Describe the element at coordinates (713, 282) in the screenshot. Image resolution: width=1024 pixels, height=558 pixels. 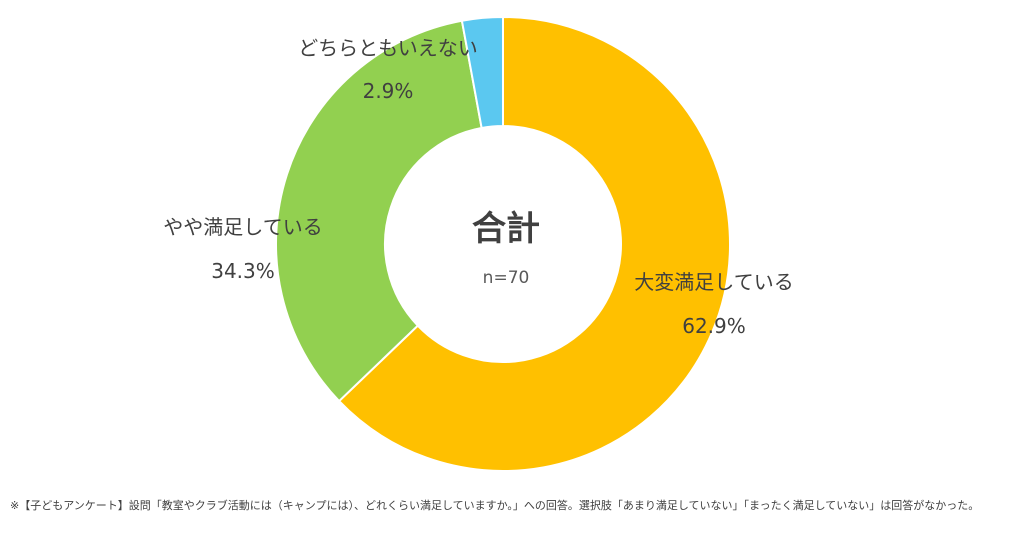
I see `slice-label-very-satisfied: 大変満足している` at that location.